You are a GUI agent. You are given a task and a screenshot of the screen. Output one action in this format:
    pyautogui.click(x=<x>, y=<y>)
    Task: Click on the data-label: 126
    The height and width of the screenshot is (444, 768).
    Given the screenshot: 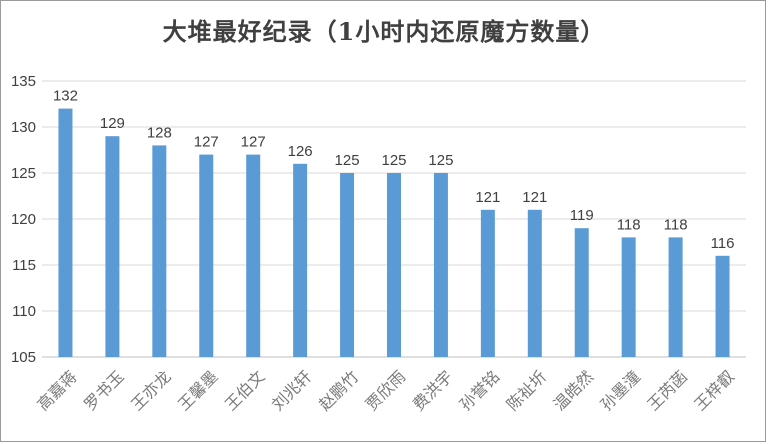 What is the action you would take?
    pyautogui.click(x=300, y=151)
    